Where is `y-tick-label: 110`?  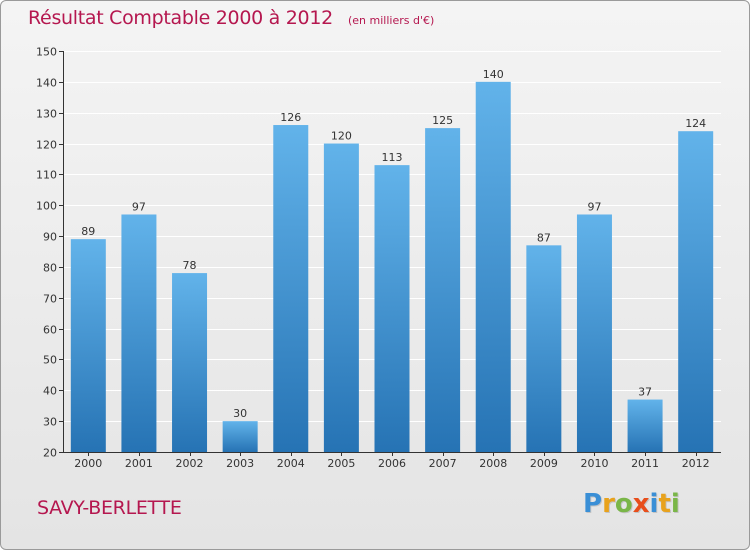
y-tick-label: 110 is located at coordinates (46, 175).